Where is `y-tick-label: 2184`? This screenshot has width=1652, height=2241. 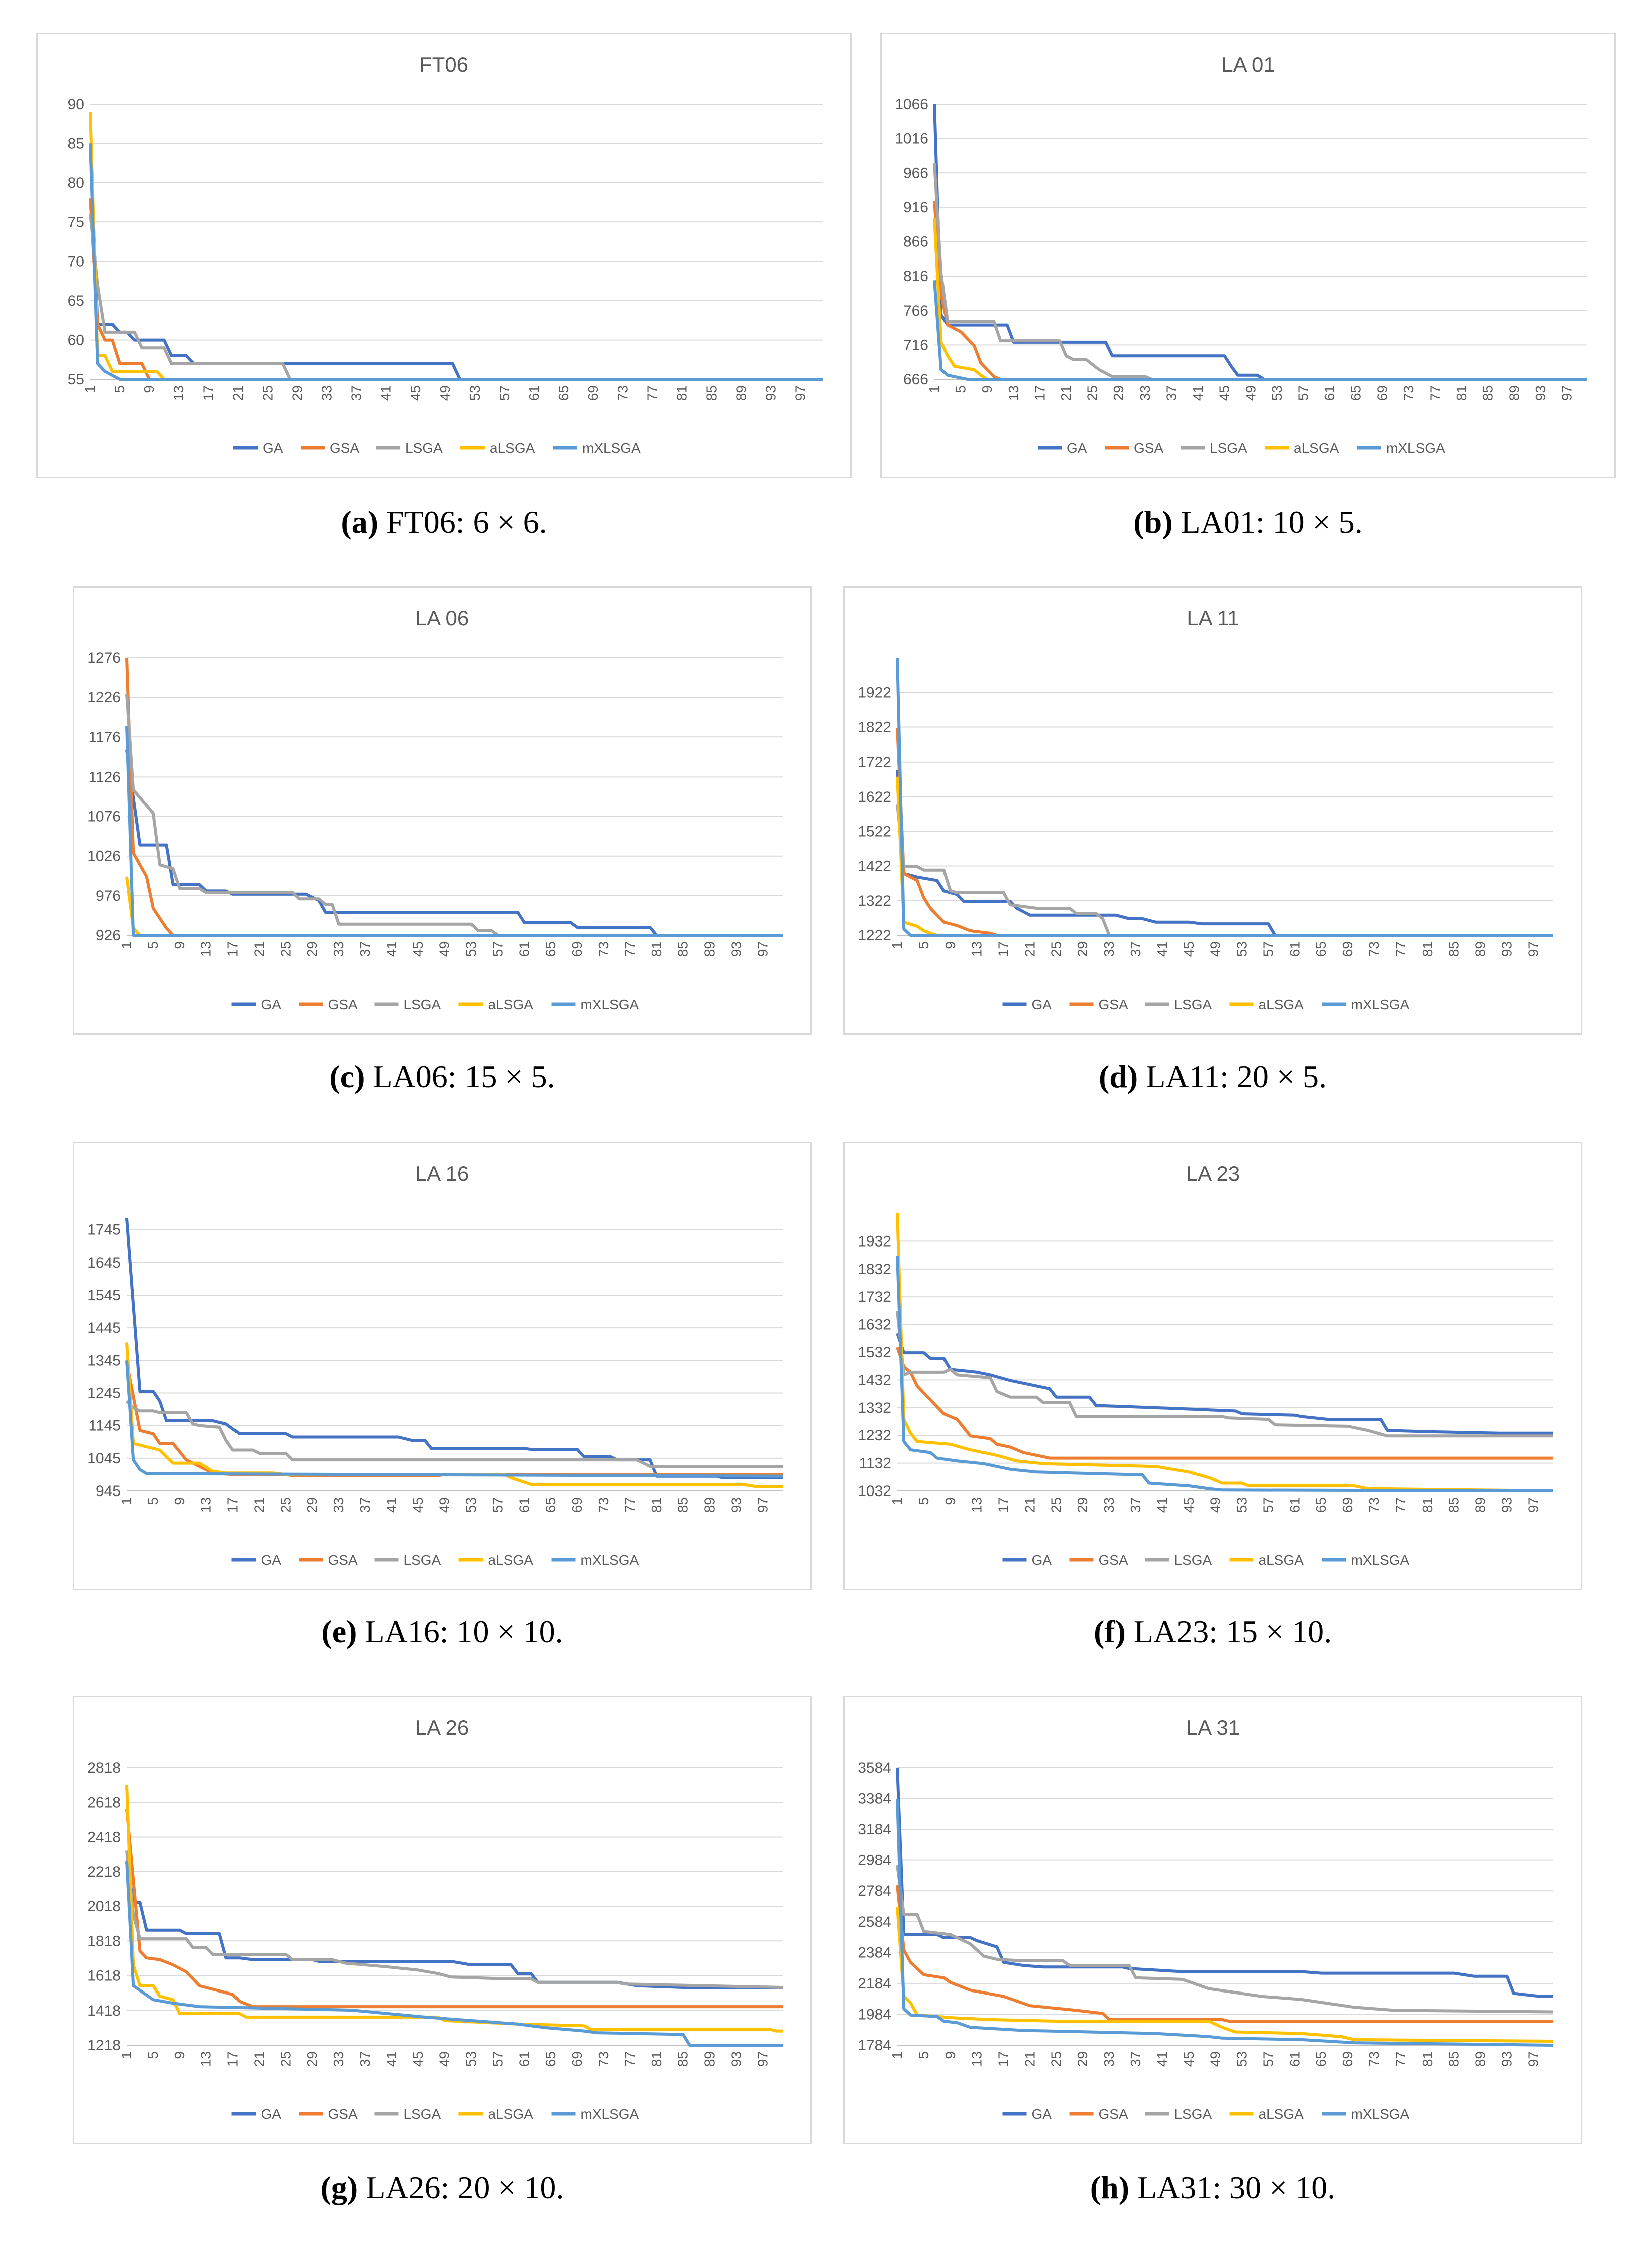 y-tick-label: 2184 is located at coordinates (874, 1983).